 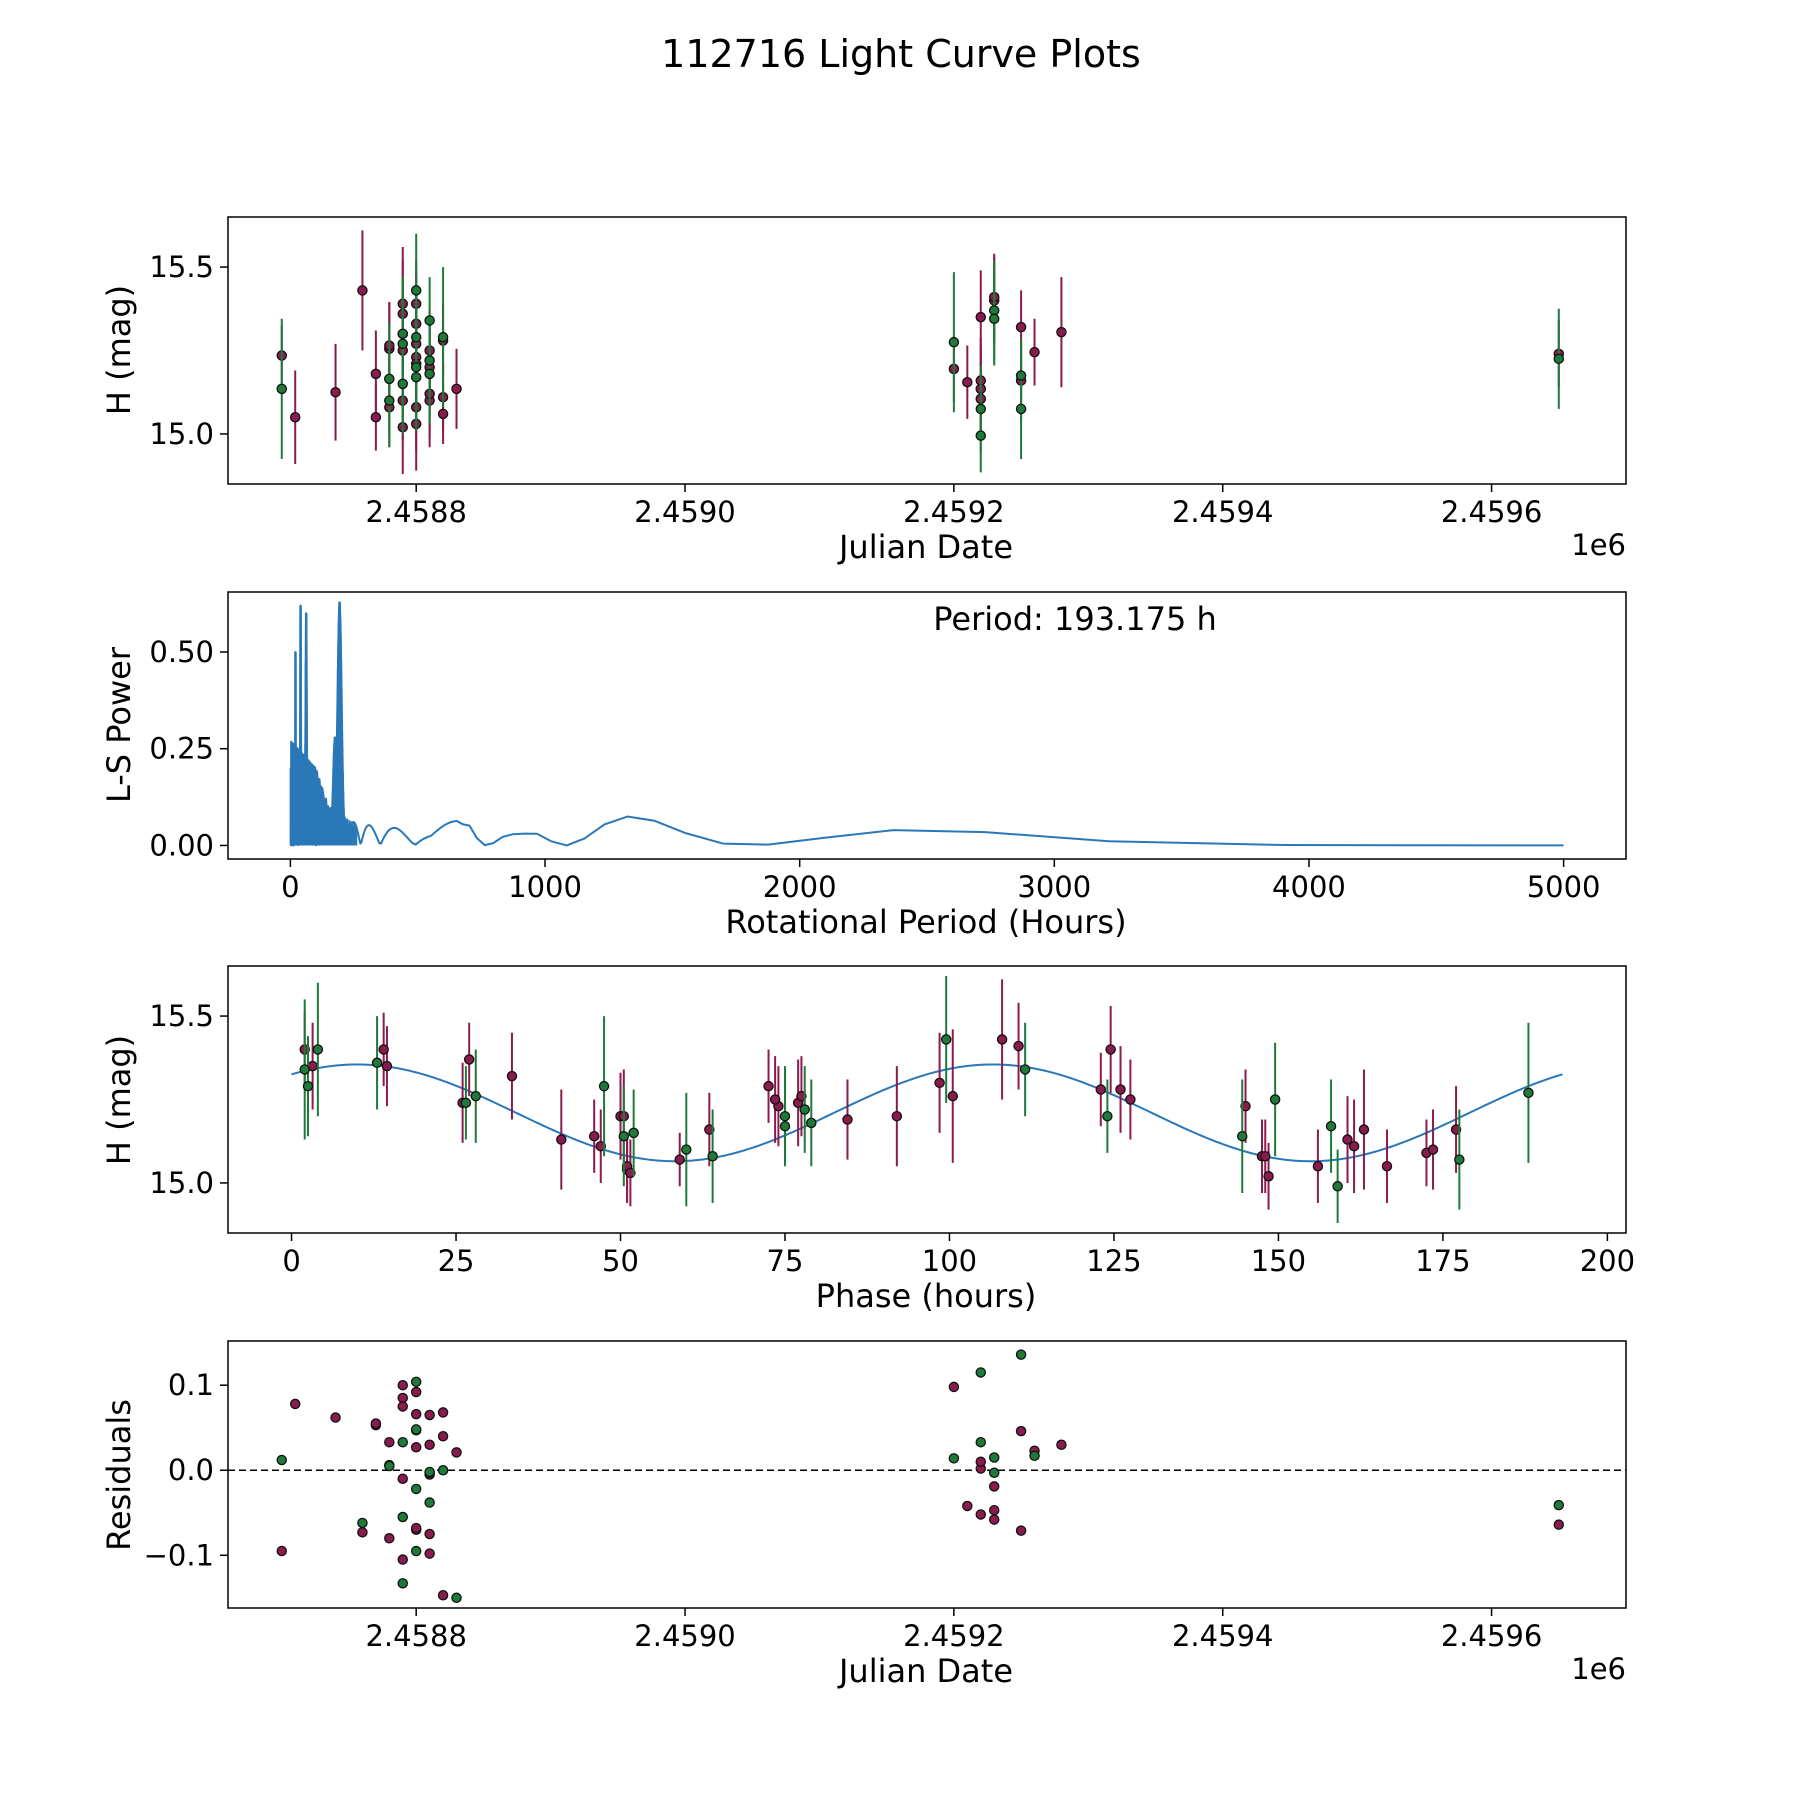 I want to click on residuals-xlabel: Julian Date, so click(x=925, y=1671).